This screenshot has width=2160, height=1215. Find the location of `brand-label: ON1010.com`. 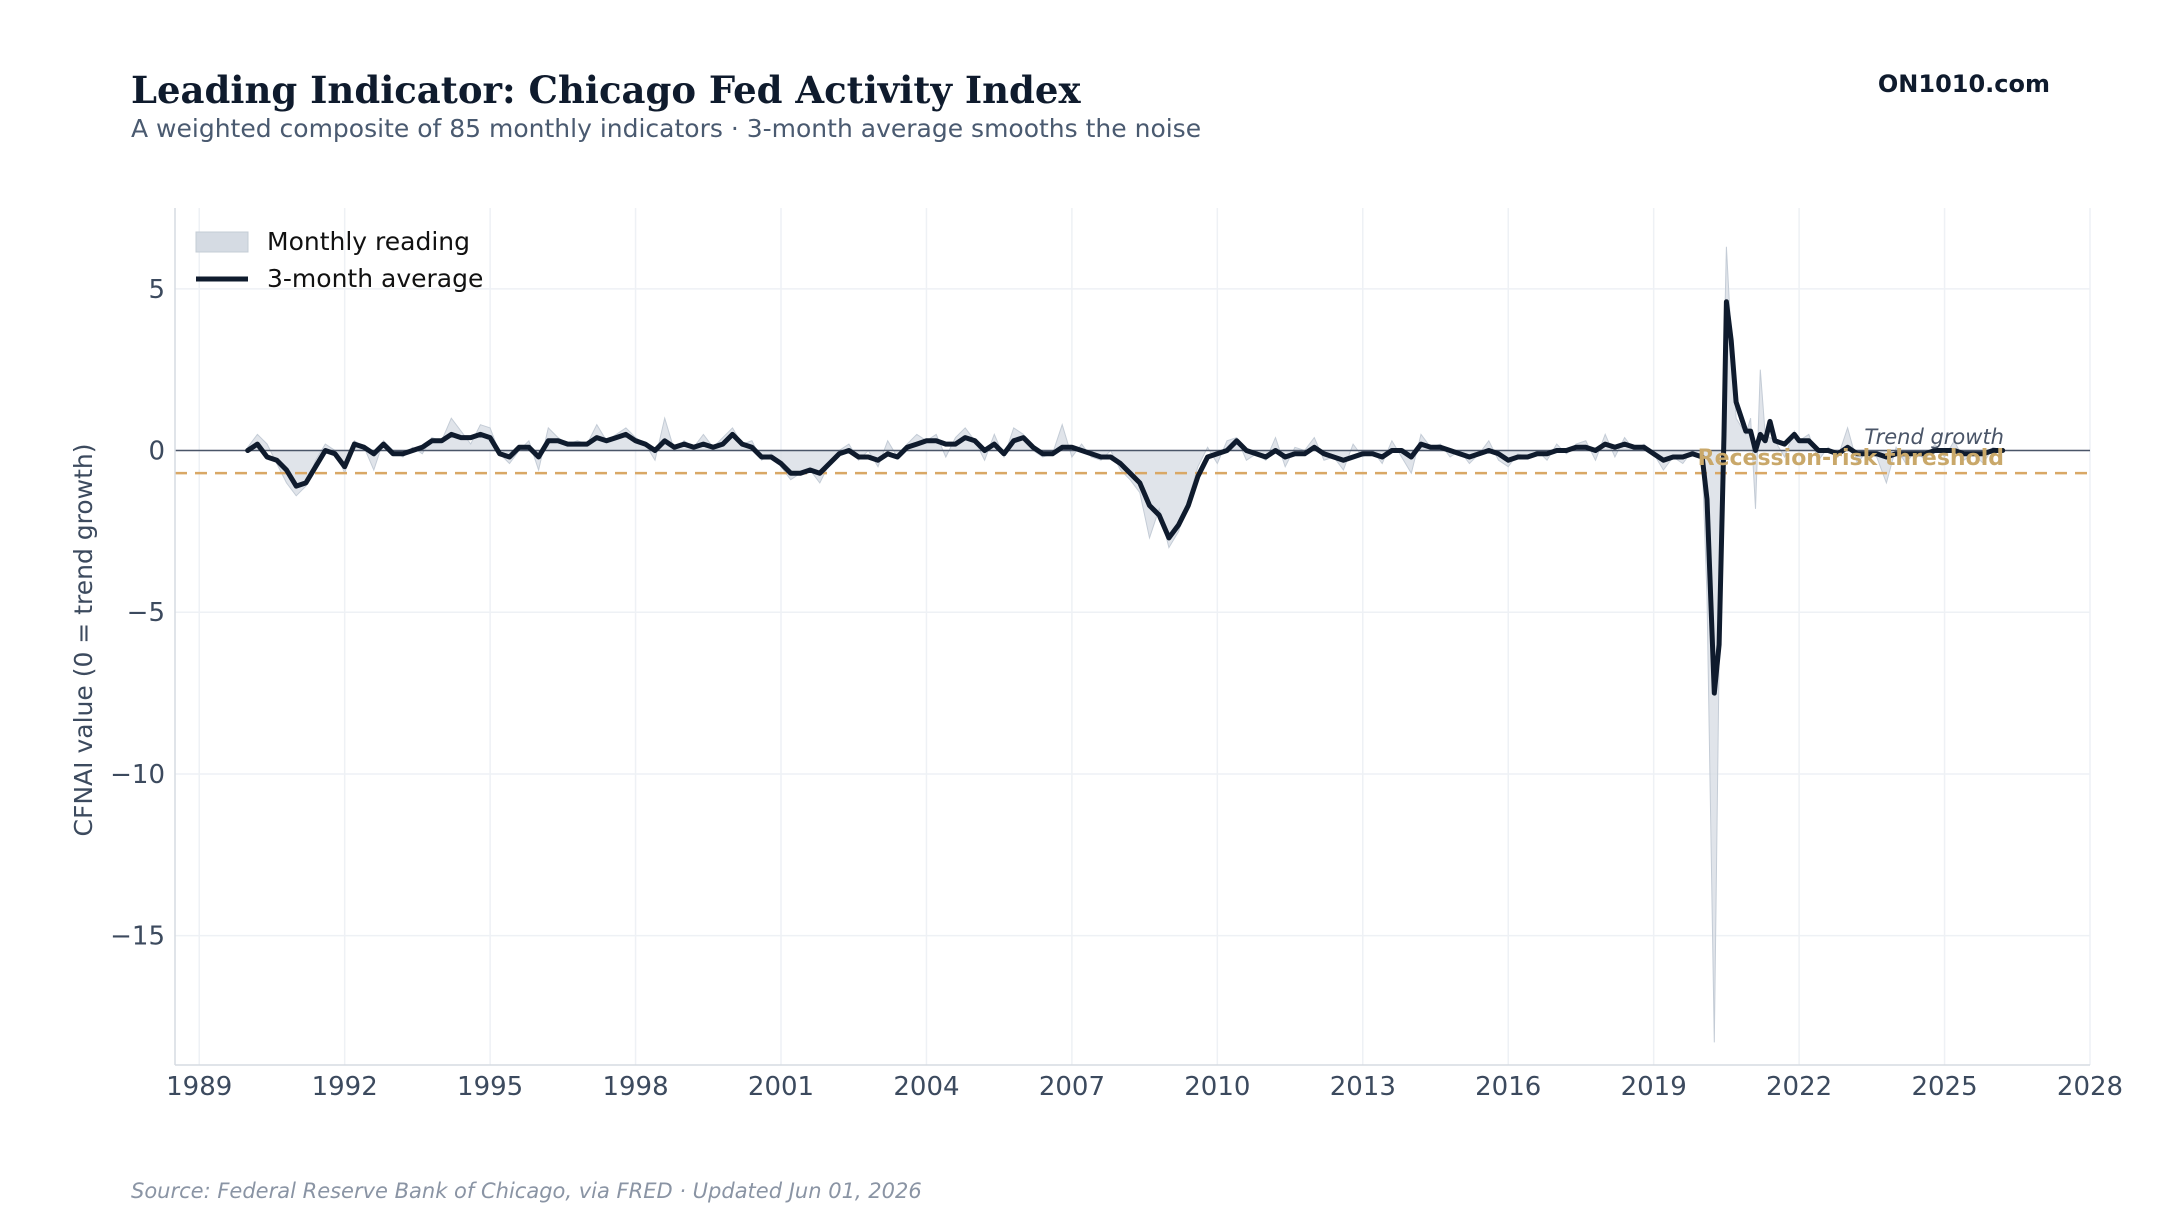

brand-label: ON1010.com is located at coordinates (1964, 84).